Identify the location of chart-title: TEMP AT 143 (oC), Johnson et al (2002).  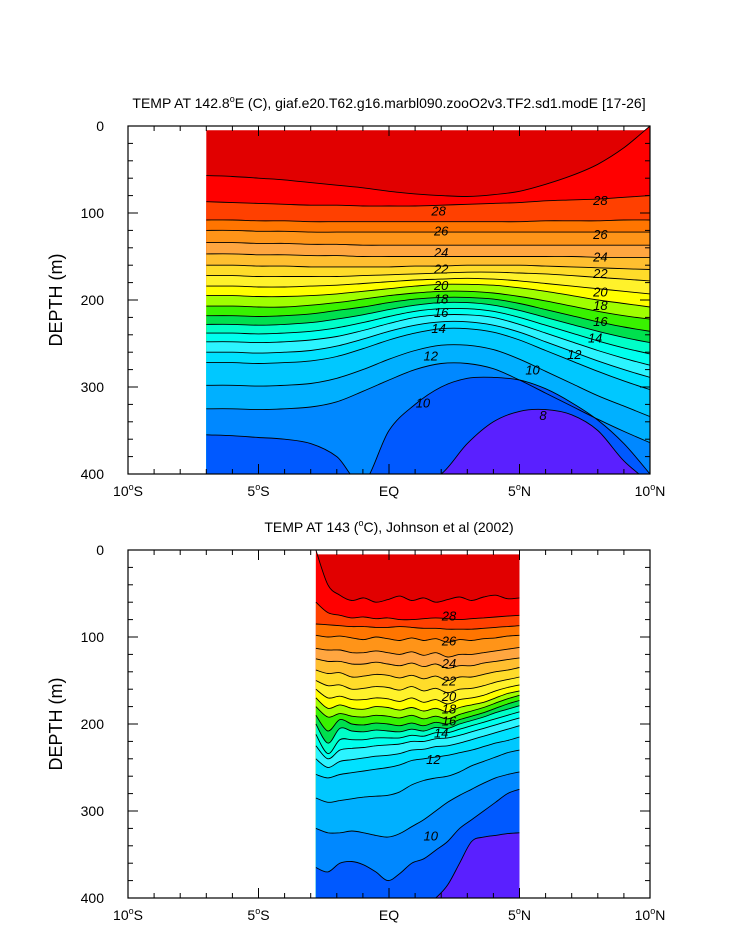
(388, 526).